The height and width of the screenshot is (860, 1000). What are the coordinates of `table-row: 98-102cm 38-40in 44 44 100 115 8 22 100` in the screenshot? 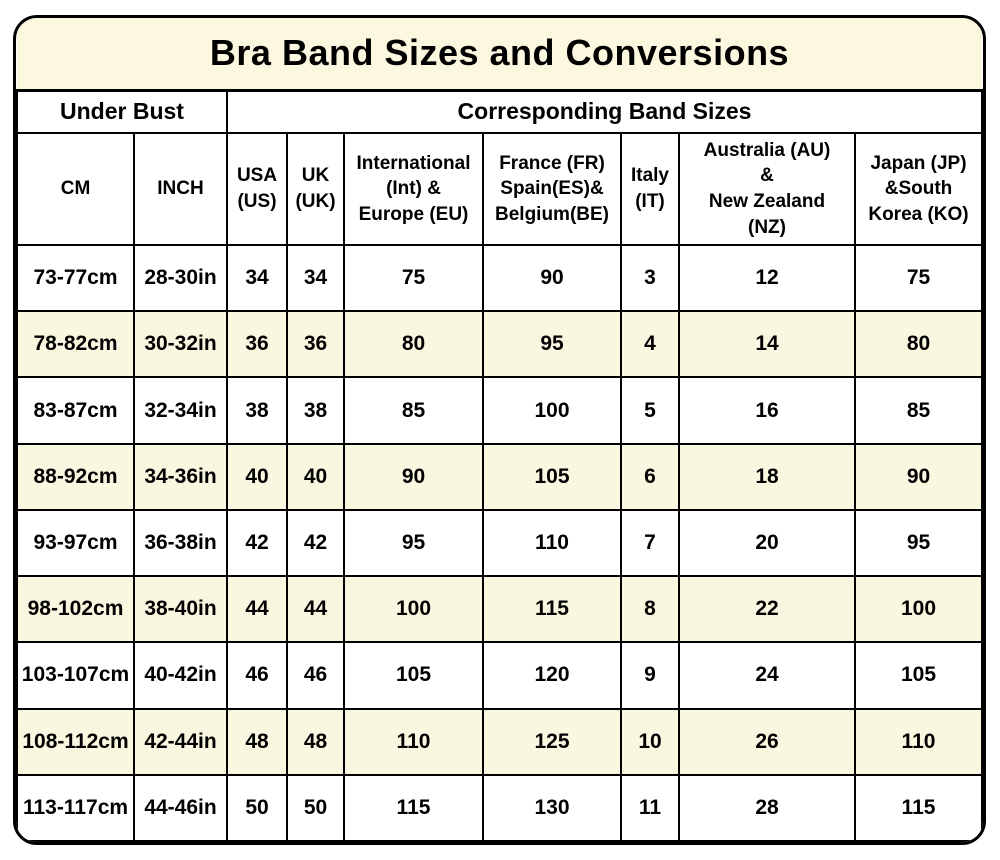 It's located at (499, 609).